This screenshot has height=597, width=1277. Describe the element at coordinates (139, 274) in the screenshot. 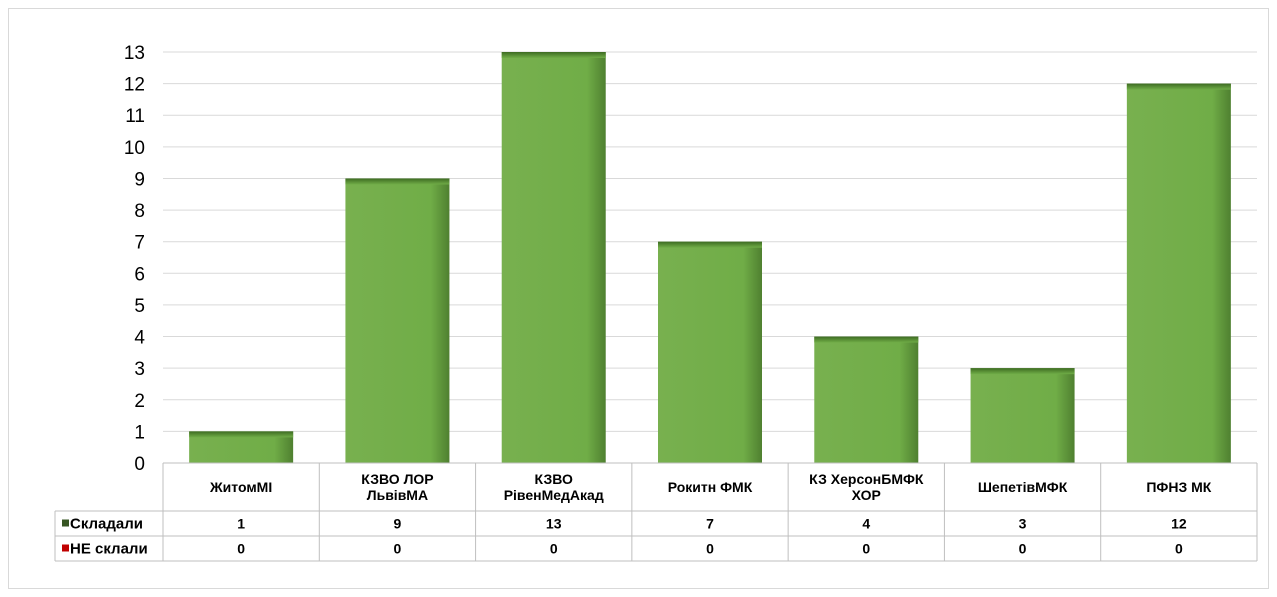

I see `y-tick-label: 6` at that location.